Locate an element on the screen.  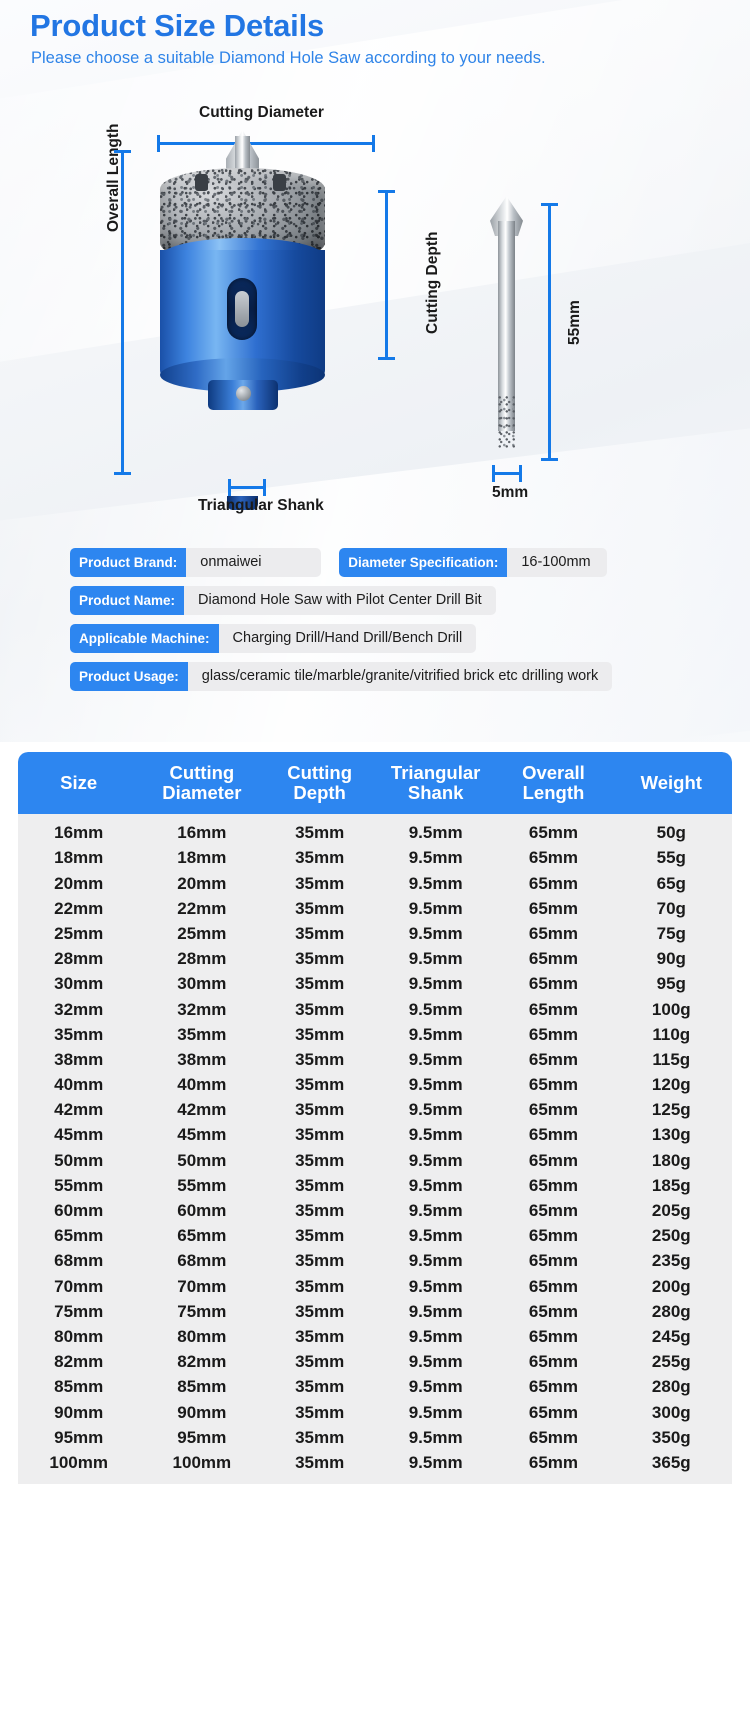
table-cell: 38mm is located at coordinates (202, 1060).